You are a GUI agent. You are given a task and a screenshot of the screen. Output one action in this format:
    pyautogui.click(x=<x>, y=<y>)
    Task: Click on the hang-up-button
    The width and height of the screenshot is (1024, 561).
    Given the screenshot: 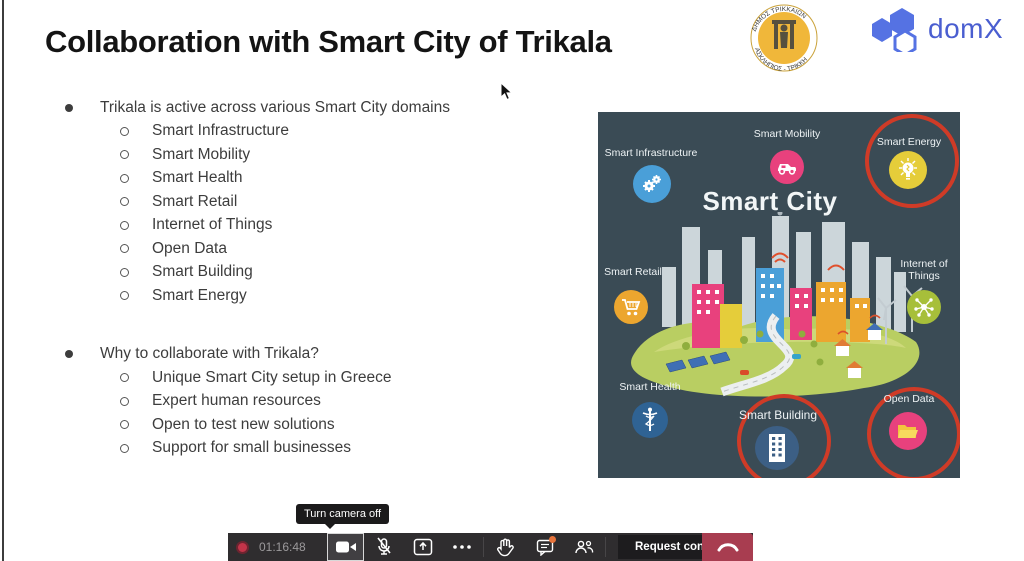 What is the action you would take?
    pyautogui.click(x=727, y=547)
    